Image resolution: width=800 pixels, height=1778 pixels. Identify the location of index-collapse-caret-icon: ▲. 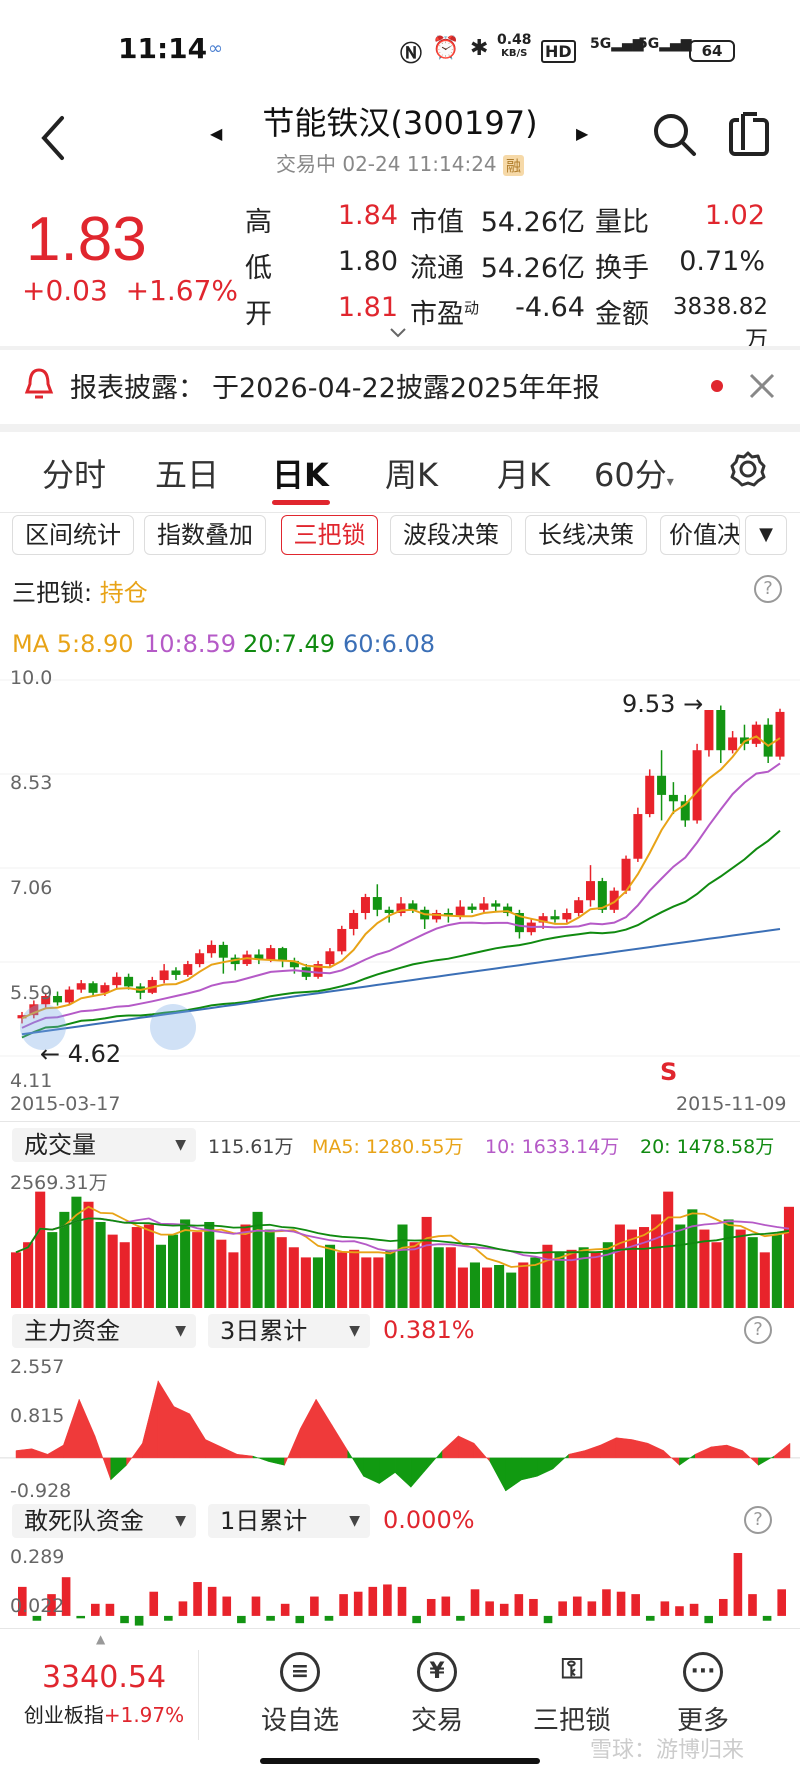
(101, 1639).